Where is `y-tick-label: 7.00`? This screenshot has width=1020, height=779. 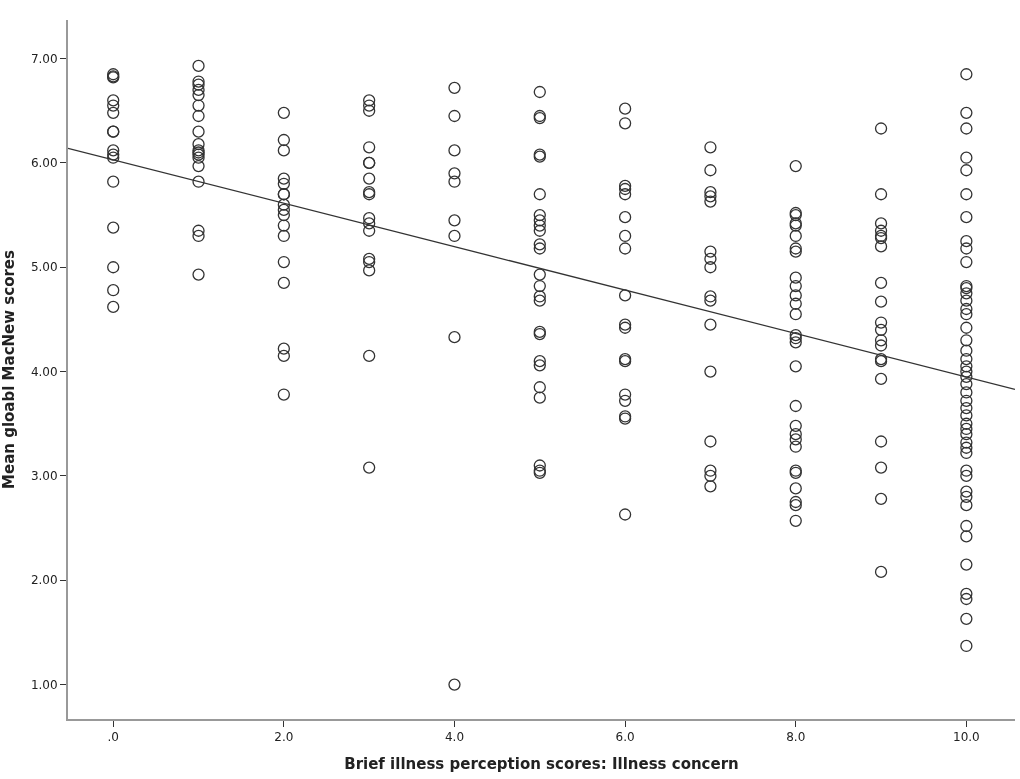
y-tick-label: 7.00 is located at coordinates (44, 58).